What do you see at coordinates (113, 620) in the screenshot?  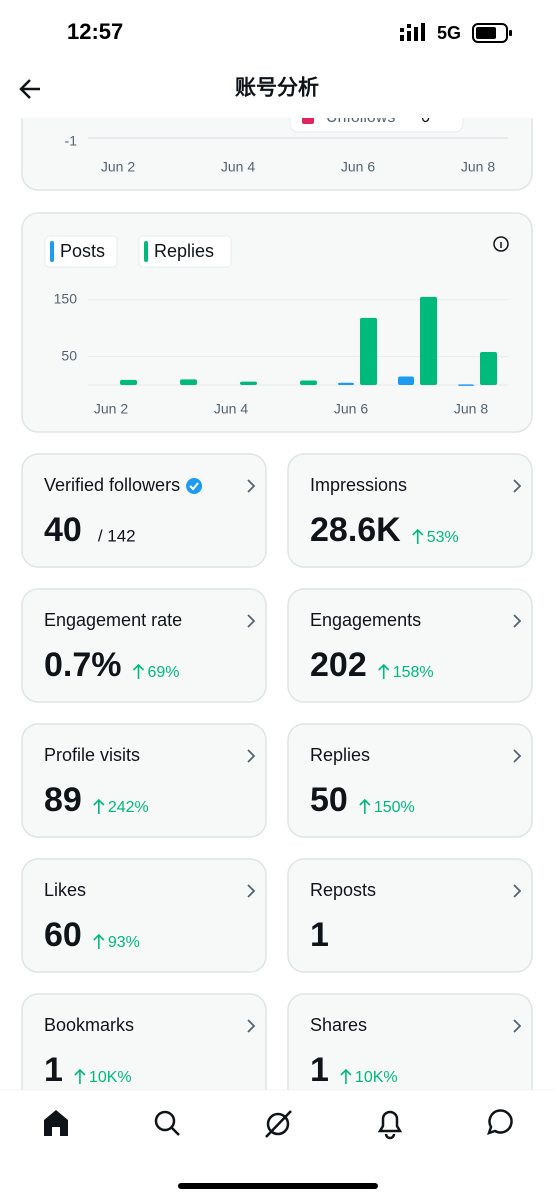 I see `metric-label: Engagement rate` at bounding box center [113, 620].